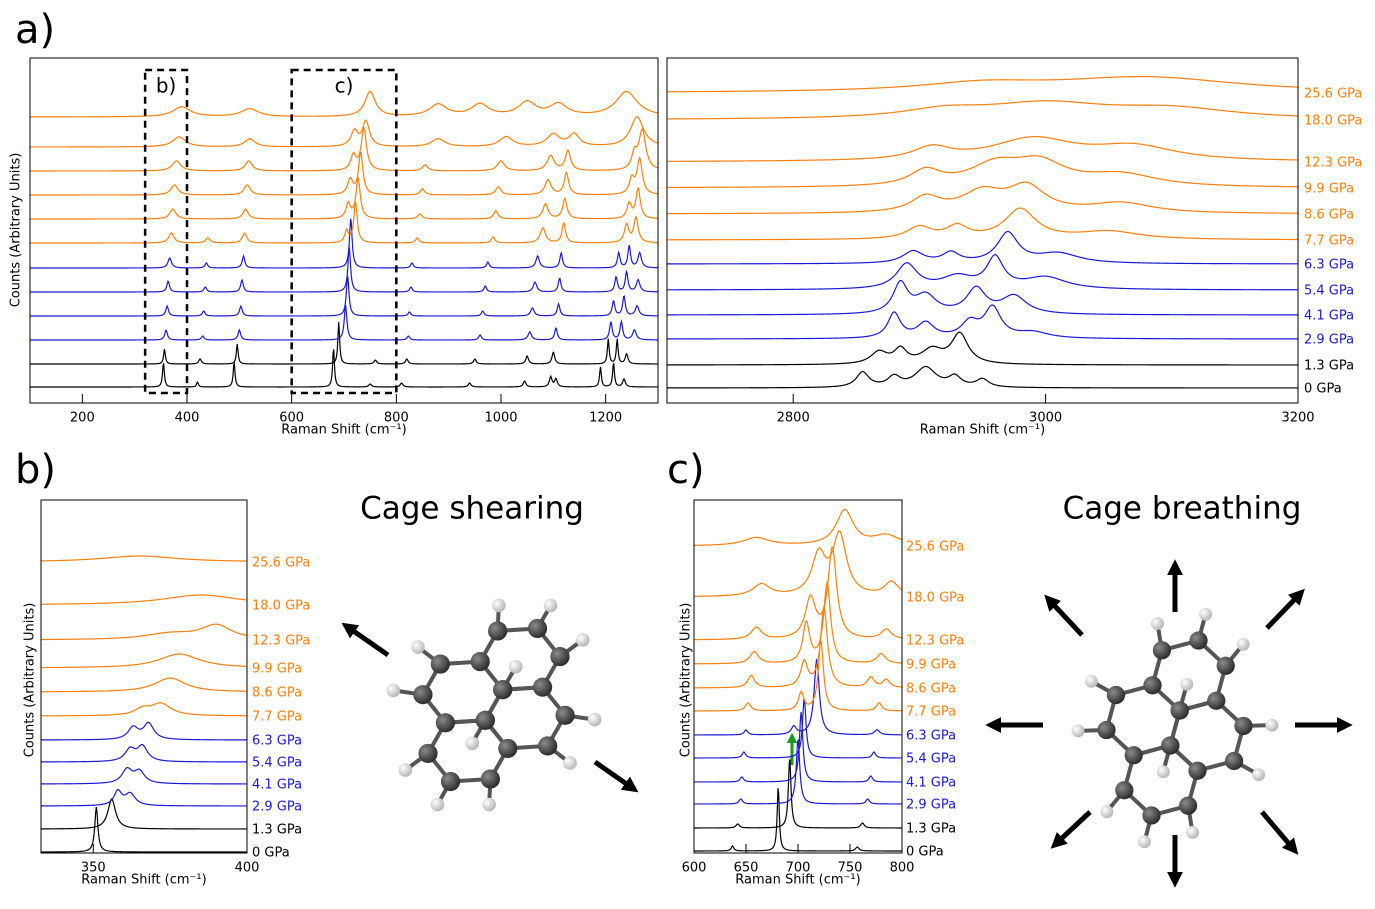 Image resolution: width=1375 pixels, height=909 pixels. Describe the element at coordinates (82, 418) in the screenshot. I see `x-tick-label: 200` at that location.